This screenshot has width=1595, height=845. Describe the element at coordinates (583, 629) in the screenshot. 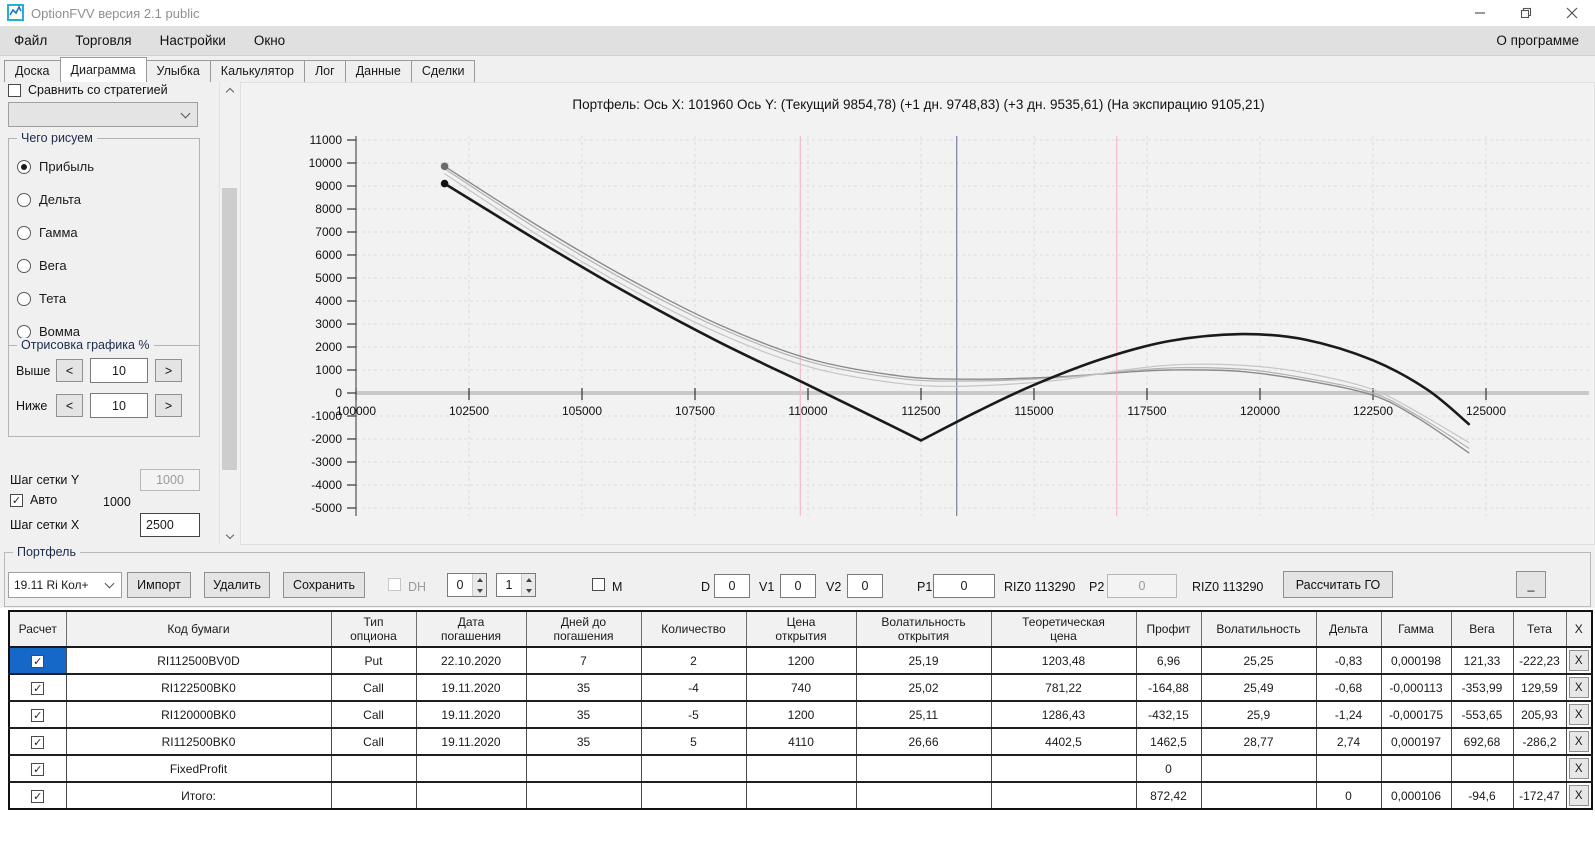

I see `column-header-5: Дней до погашения` at that location.